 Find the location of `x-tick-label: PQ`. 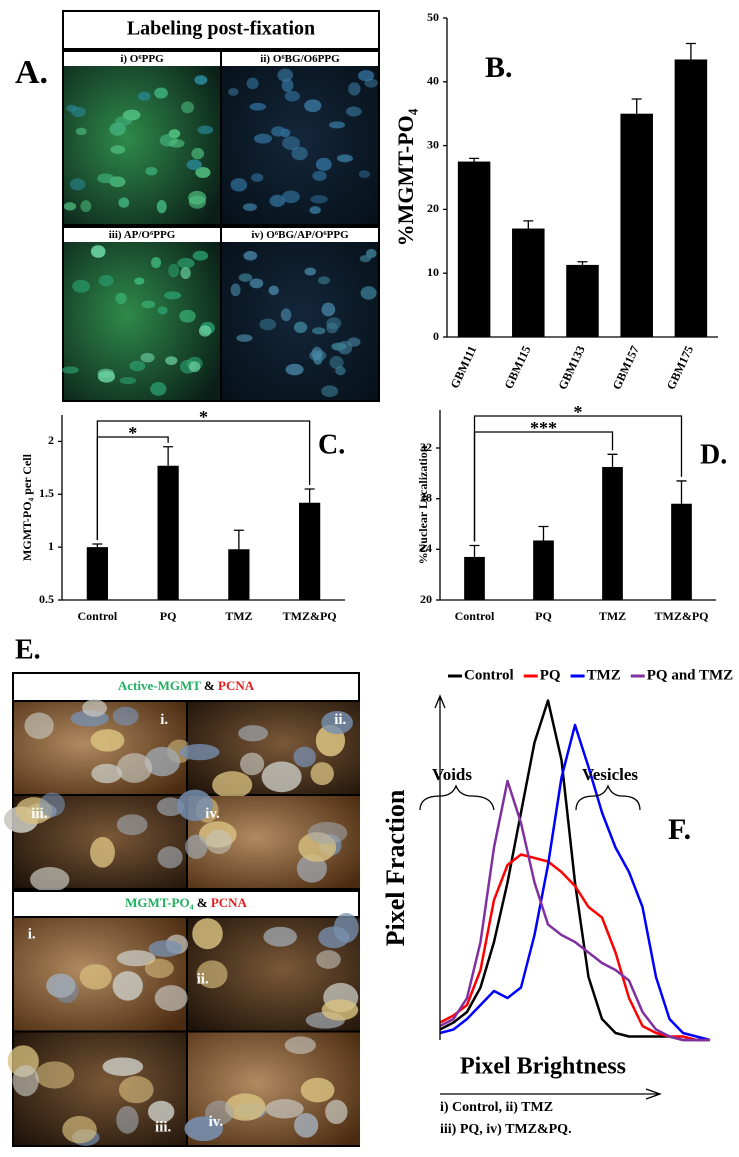

x-tick-label: PQ is located at coordinates (543, 616).